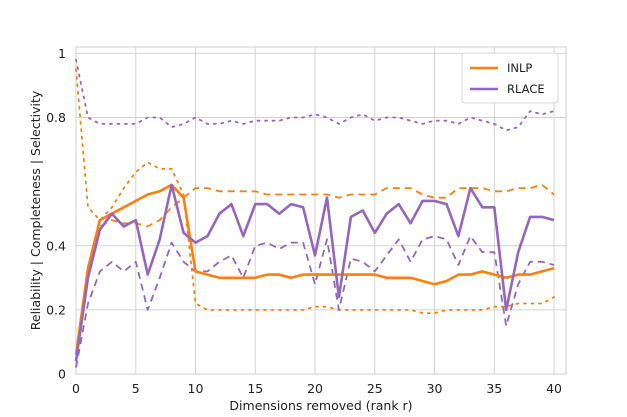 The width and height of the screenshot is (627, 417). What do you see at coordinates (375, 388) in the screenshot?
I see `x-tick-label: 25` at bounding box center [375, 388].